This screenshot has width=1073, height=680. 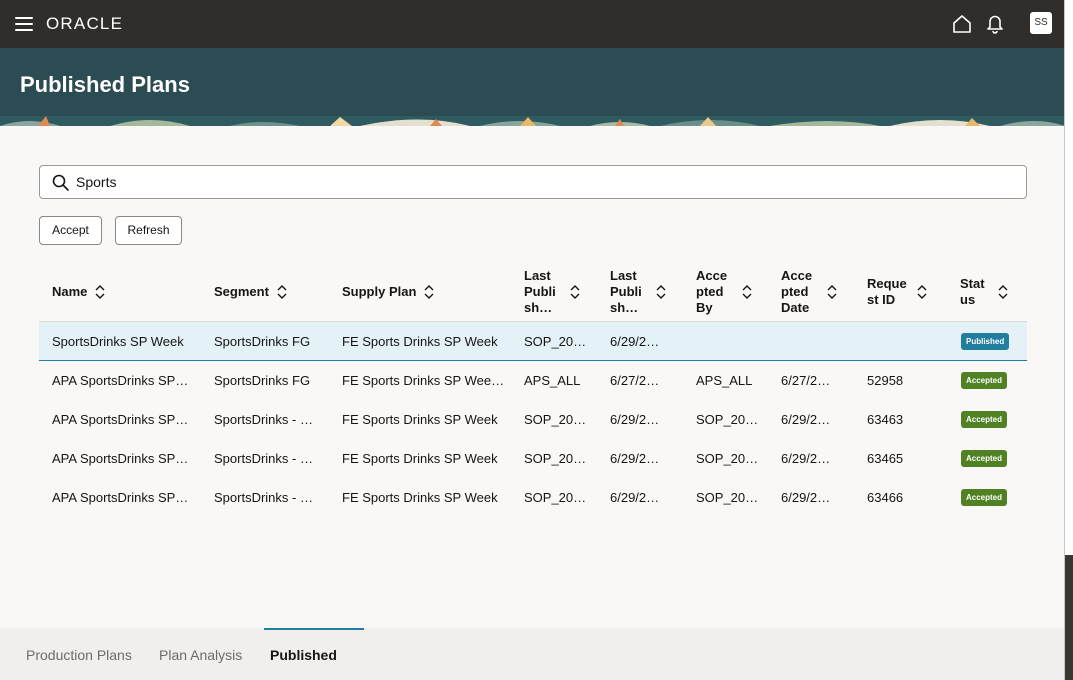 I want to click on column-header-label: Reque st ID, so click(x=887, y=291).